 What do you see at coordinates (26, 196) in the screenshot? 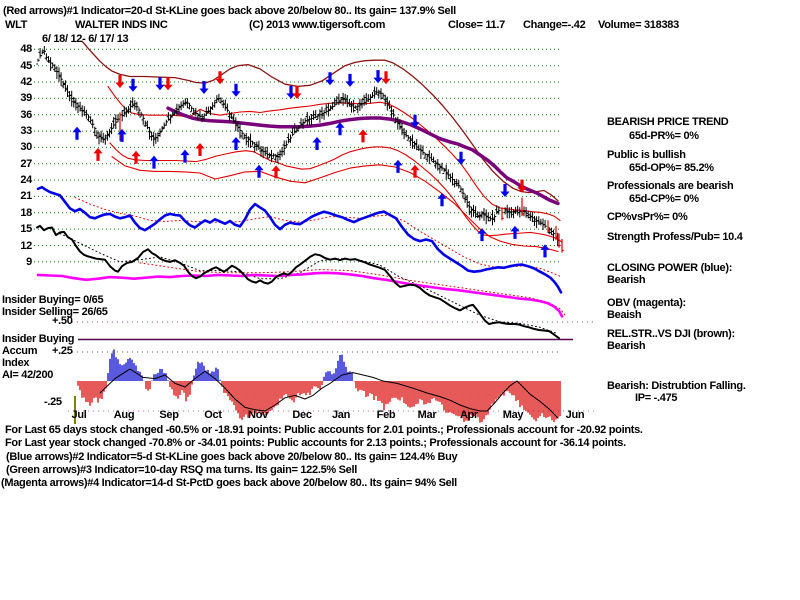
I see `y-axis-price-label: 21` at bounding box center [26, 196].